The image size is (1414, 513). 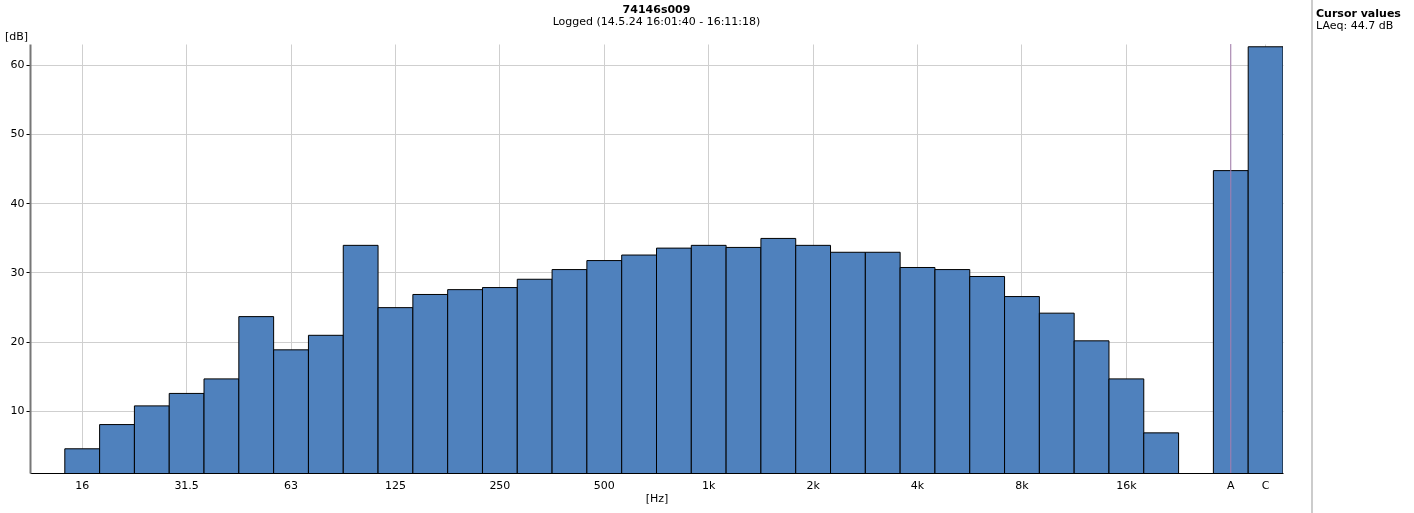 I want to click on x-axis-title: [Hz], so click(x=657, y=498).